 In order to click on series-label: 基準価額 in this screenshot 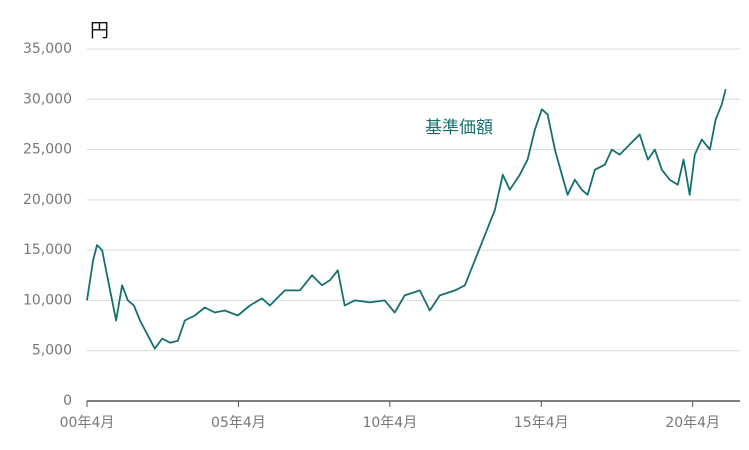, I will do `click(459, 128)`.